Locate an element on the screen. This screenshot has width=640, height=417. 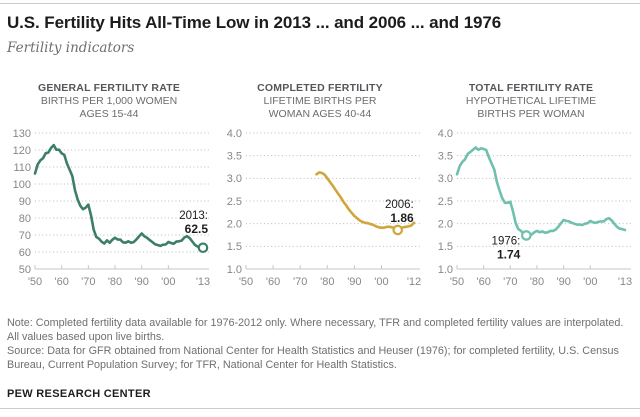
page-subtitle: Fertility indicators is located at coordinates (71, 48).